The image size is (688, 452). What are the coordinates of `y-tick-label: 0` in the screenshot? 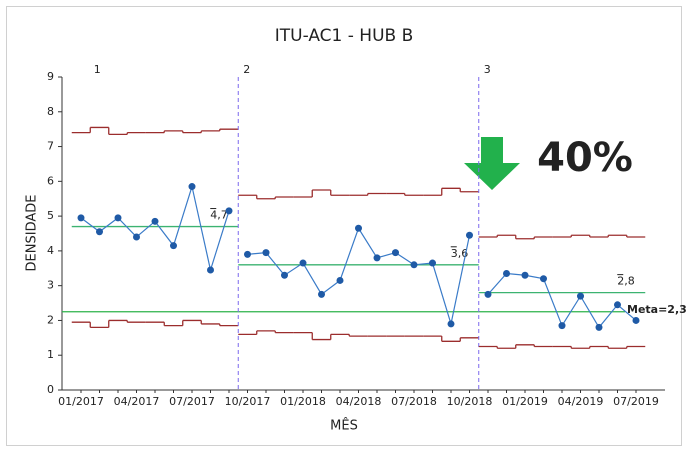 It's located at (50, 389).